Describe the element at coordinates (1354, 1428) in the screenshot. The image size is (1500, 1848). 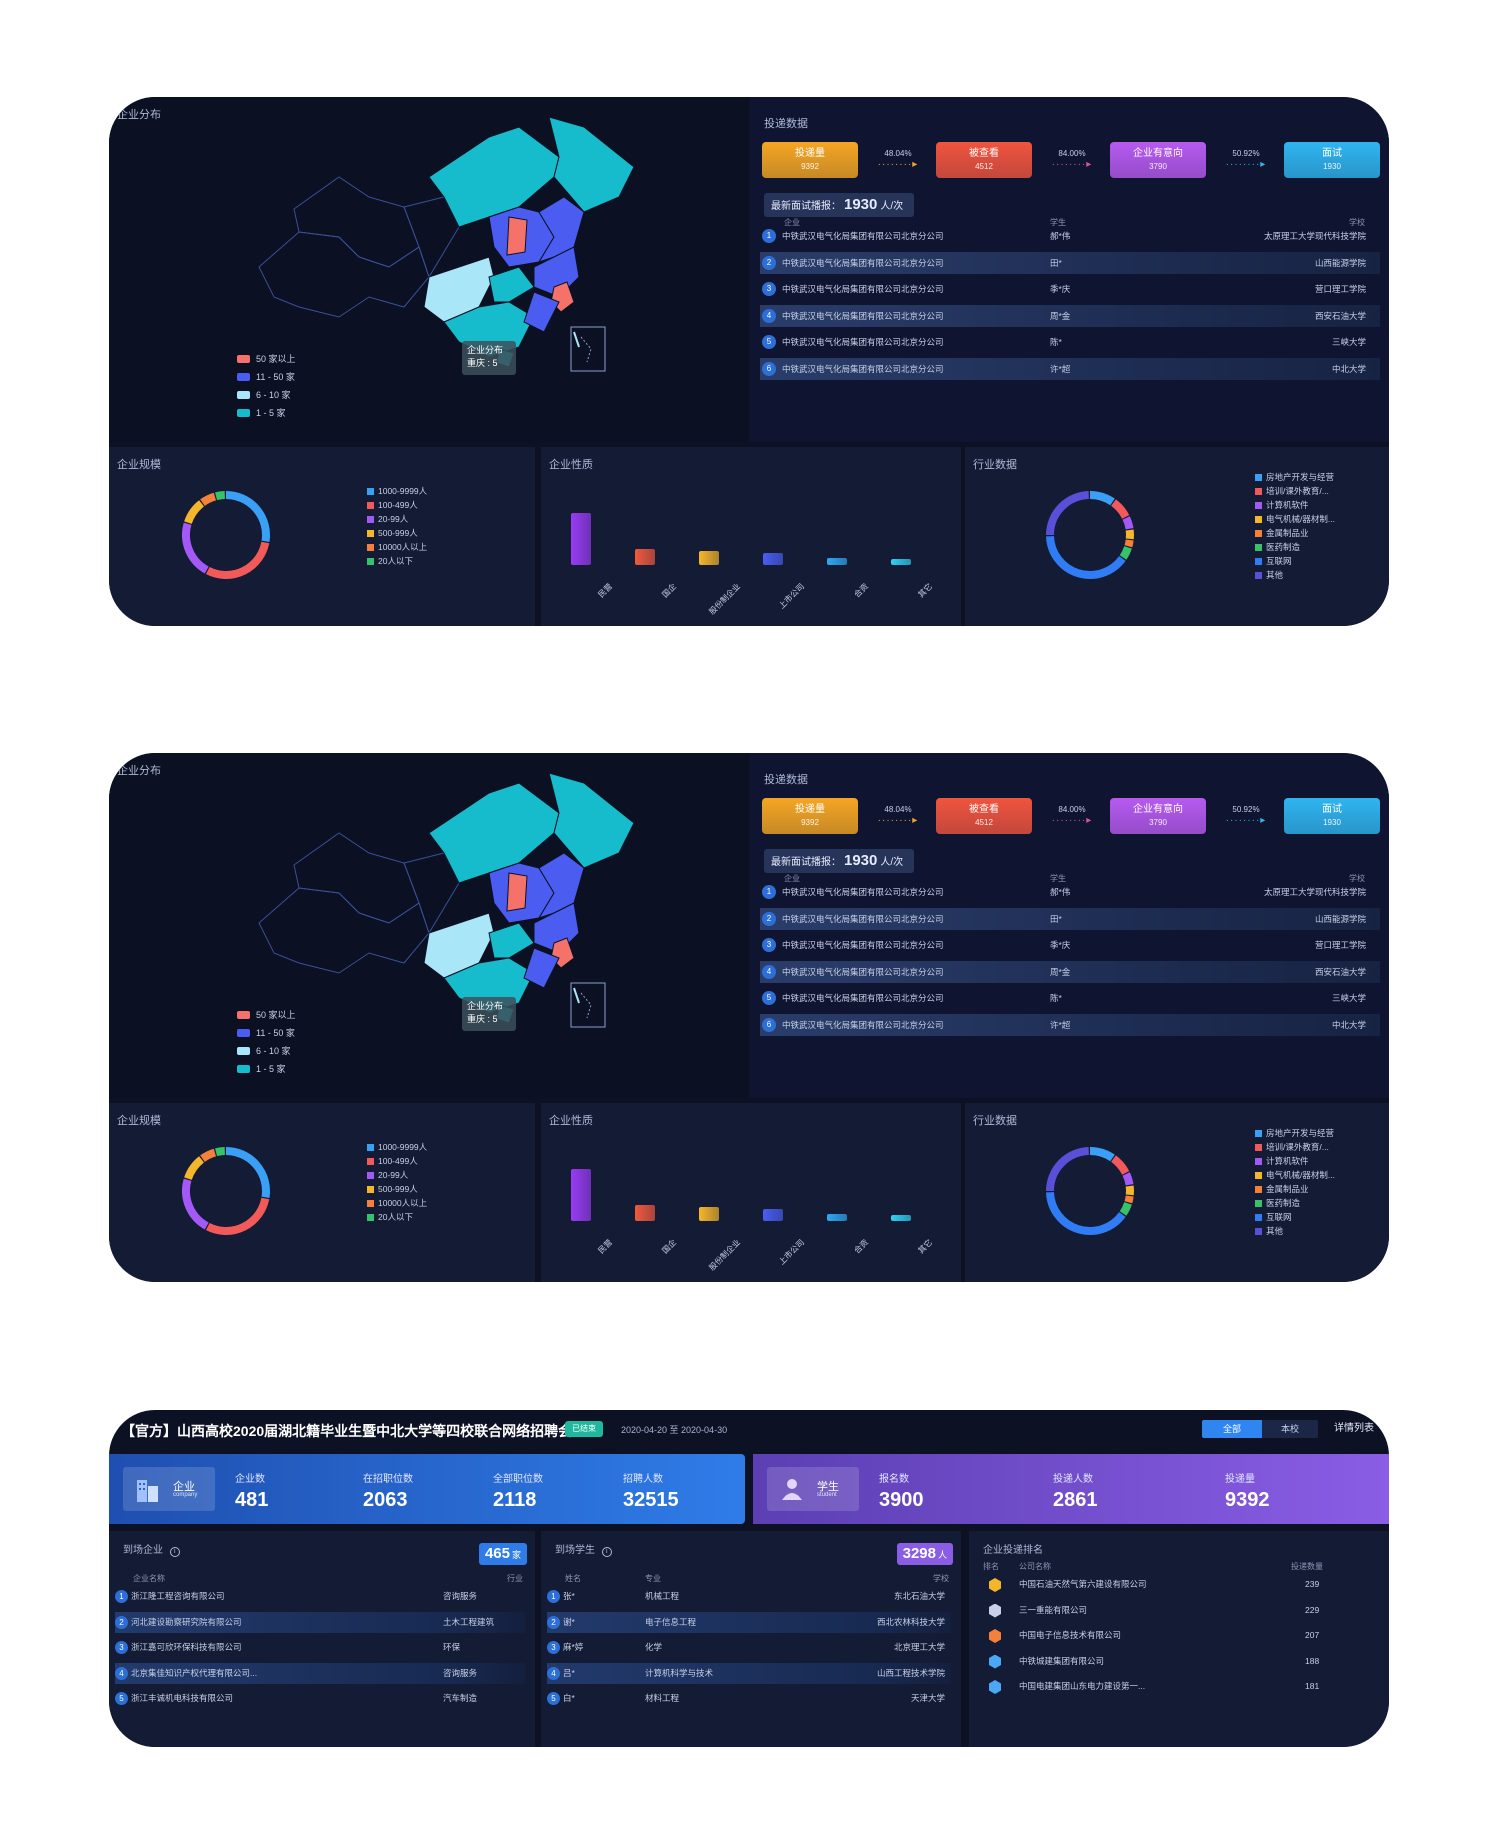
I see `detail-list-link: 详情列表` at that location.